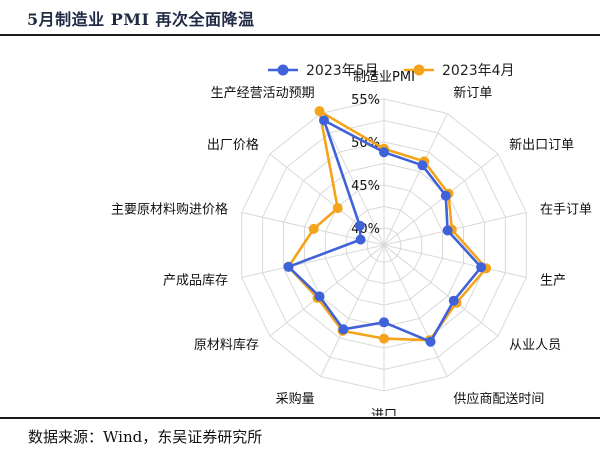  What do you see at coordinates (365, 100) in the screenshot?
I see `tick-label: 55%` at bounding box center [365, 100].